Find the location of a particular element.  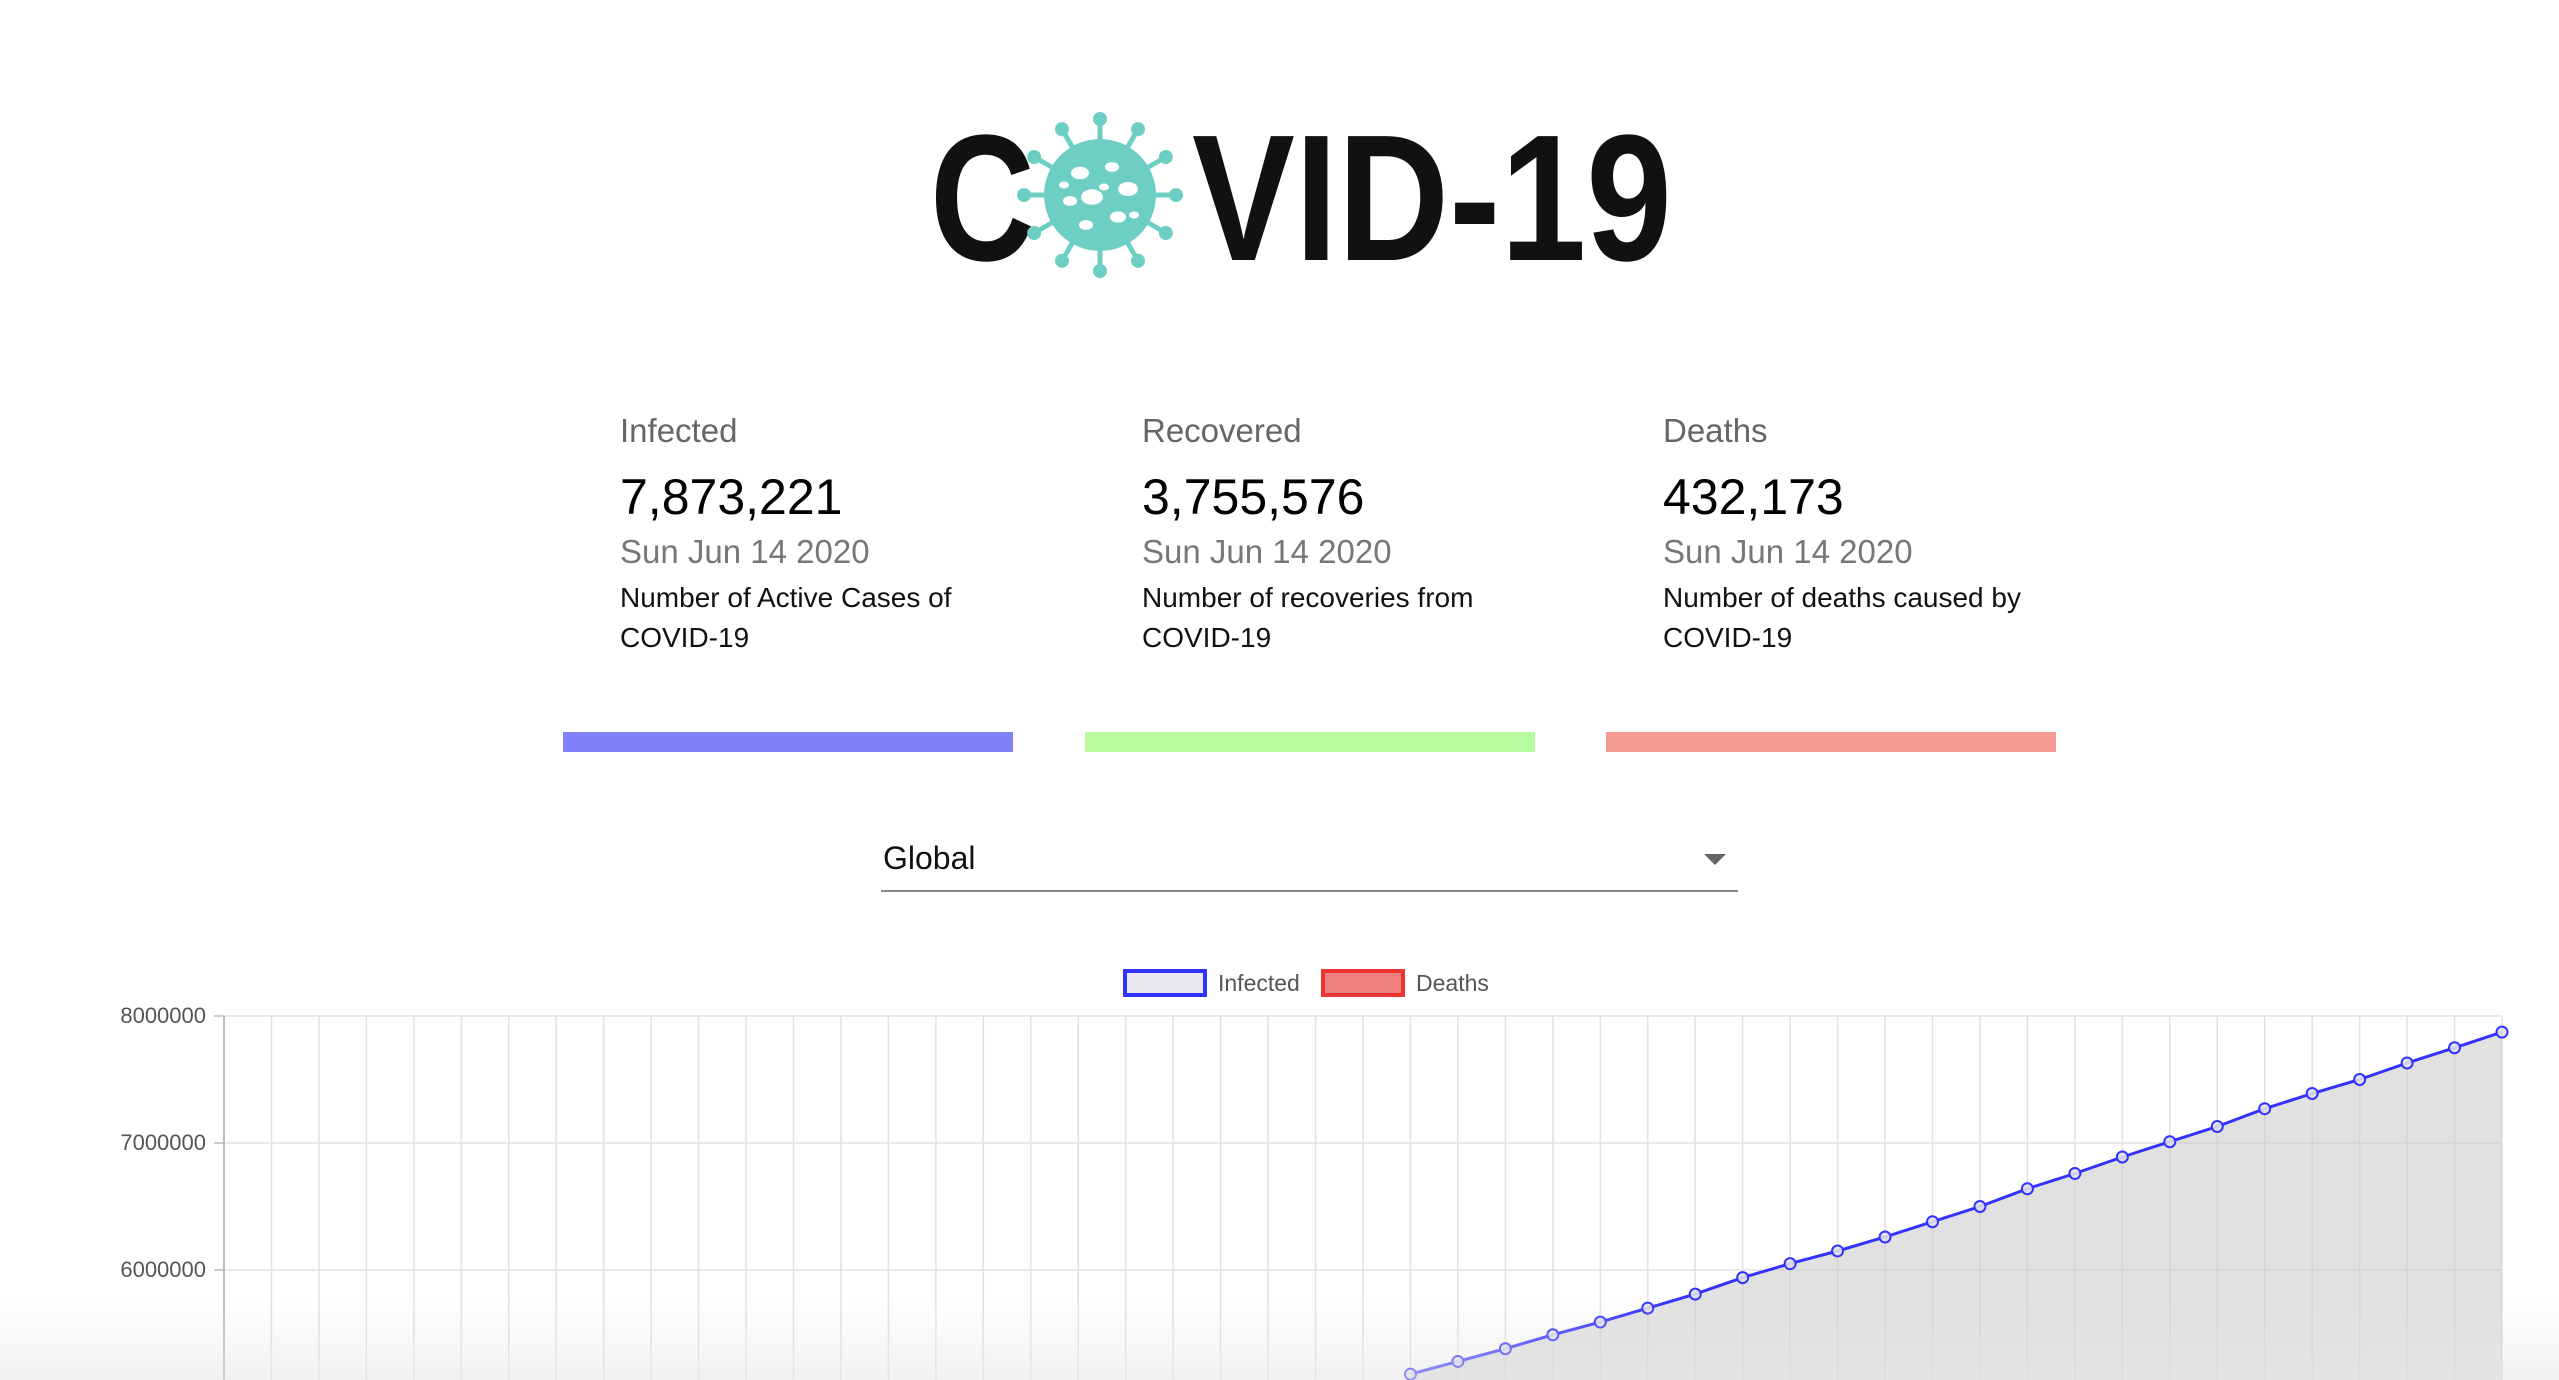

infected-description: Number of Active Cases of COVID-19 is located at coordinates (786, 617).